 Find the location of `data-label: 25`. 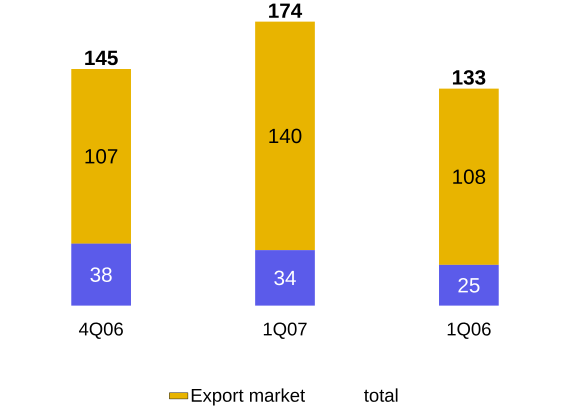

data-label: 25 is located at coordinates (469, 285).